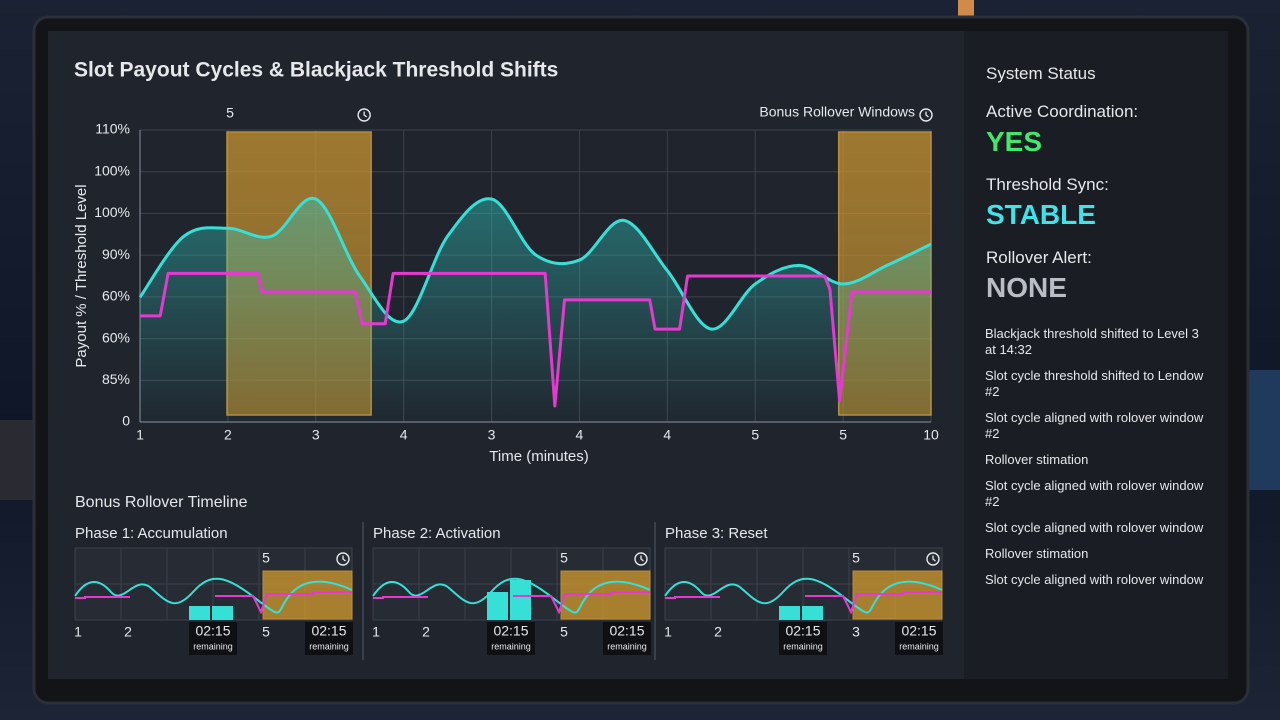 The width and height of the screenshot is (1280, 720). Describe the element at coordinates (230, 113) in the screenshot. I see `window-label: 5` at that location.